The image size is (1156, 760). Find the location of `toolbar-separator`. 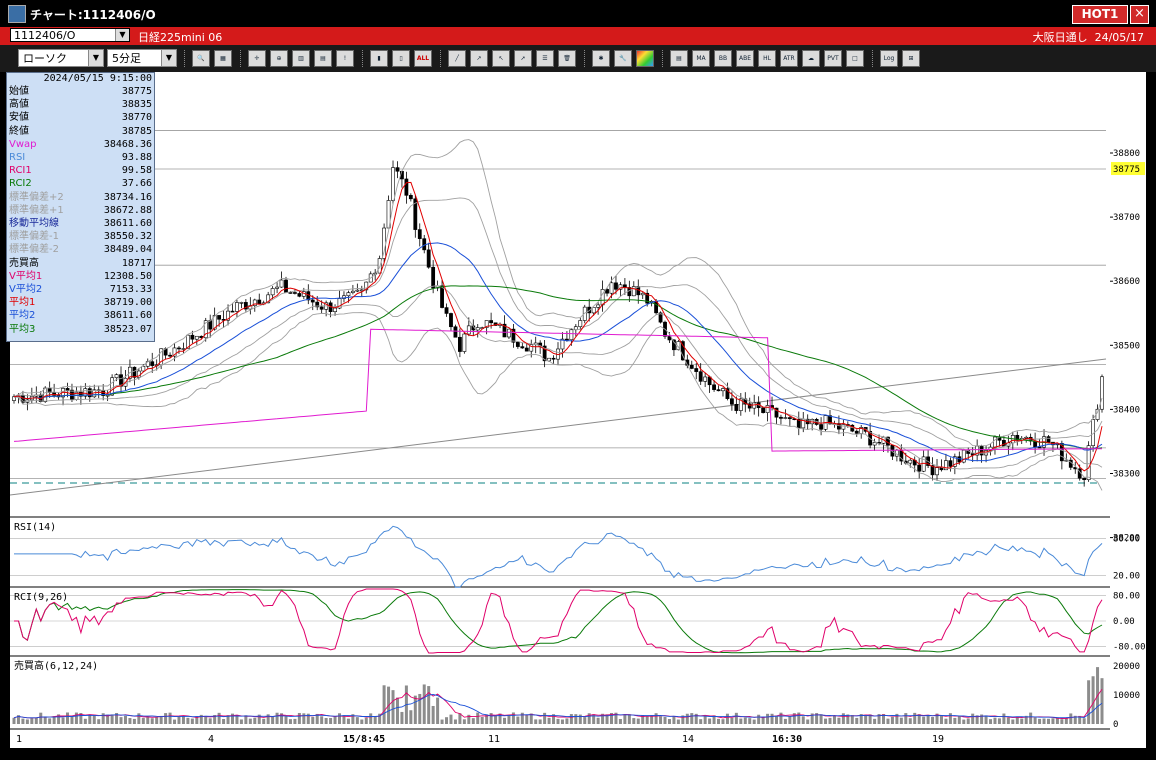

toolbar-separator is located at coordinates (585, 58).